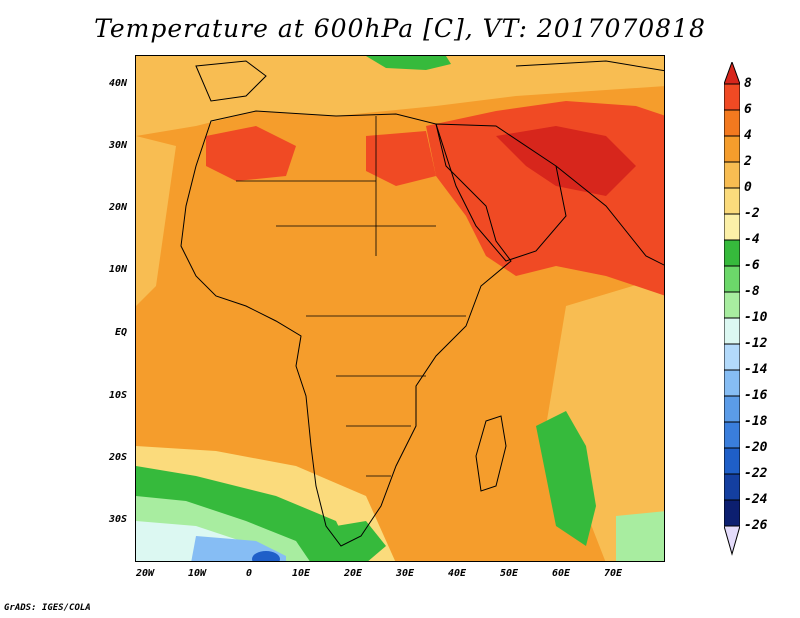  Describe the element at coordinates (47, 608) in the screenshot. I see `credit-text: GrADS: IGES/COLA` at that location.